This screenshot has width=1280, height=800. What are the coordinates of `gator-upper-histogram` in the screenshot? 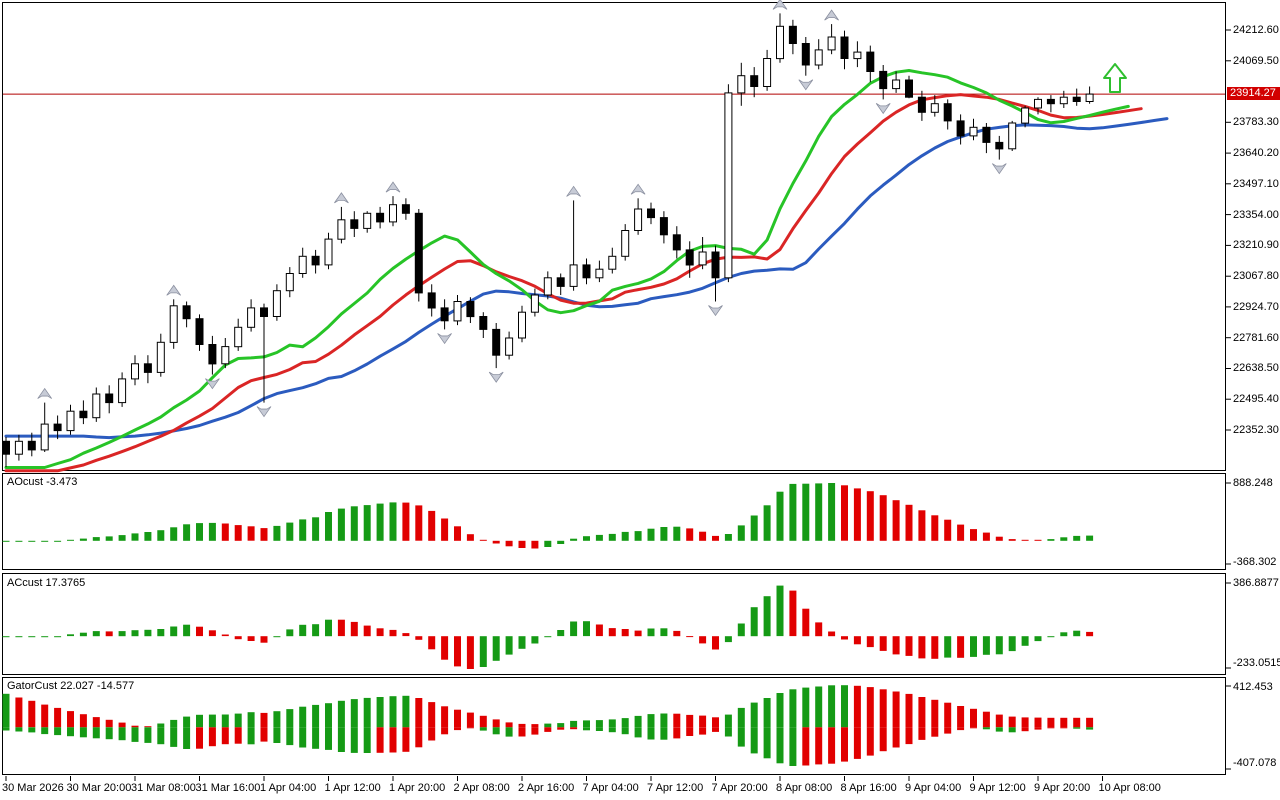 It's located at (548, 706).